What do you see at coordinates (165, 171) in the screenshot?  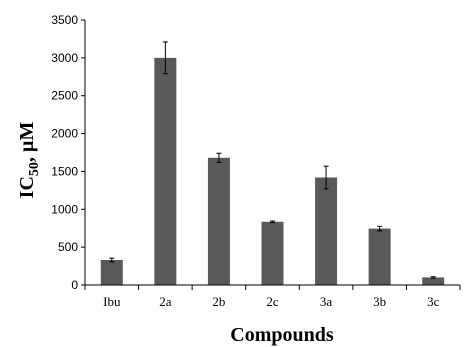 I see `bar-2a` at bounding box center [165, 171].